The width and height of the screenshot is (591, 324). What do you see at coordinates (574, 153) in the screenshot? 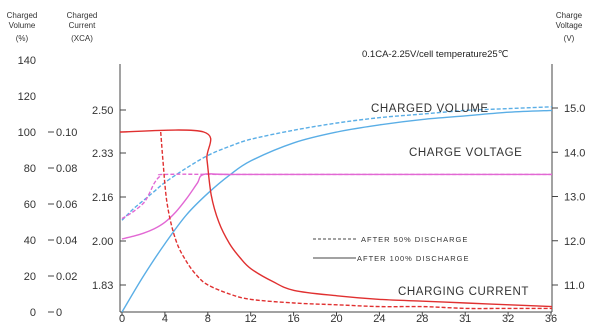
I see `charge-voltage-tick-label: 14.0` at bounding box center [574, 153].